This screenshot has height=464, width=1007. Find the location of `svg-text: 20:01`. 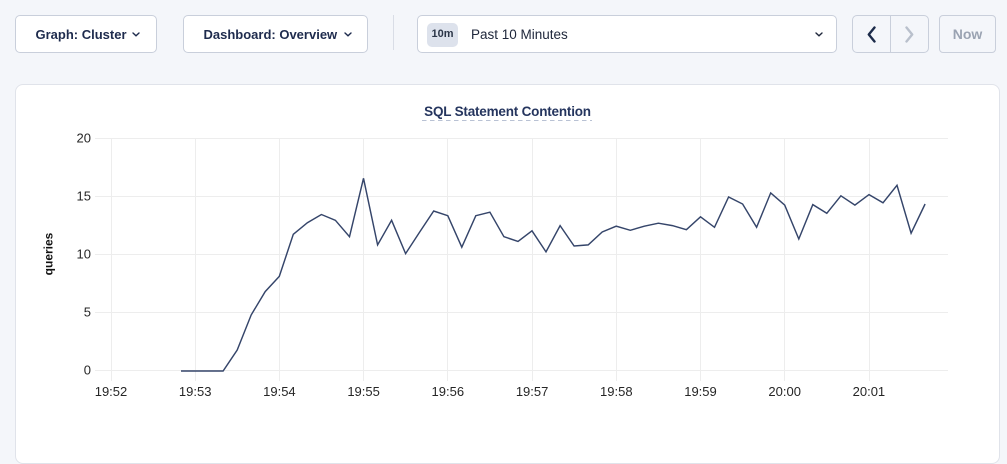

svg-text: 20:01 is located at coordinates (869, 391).